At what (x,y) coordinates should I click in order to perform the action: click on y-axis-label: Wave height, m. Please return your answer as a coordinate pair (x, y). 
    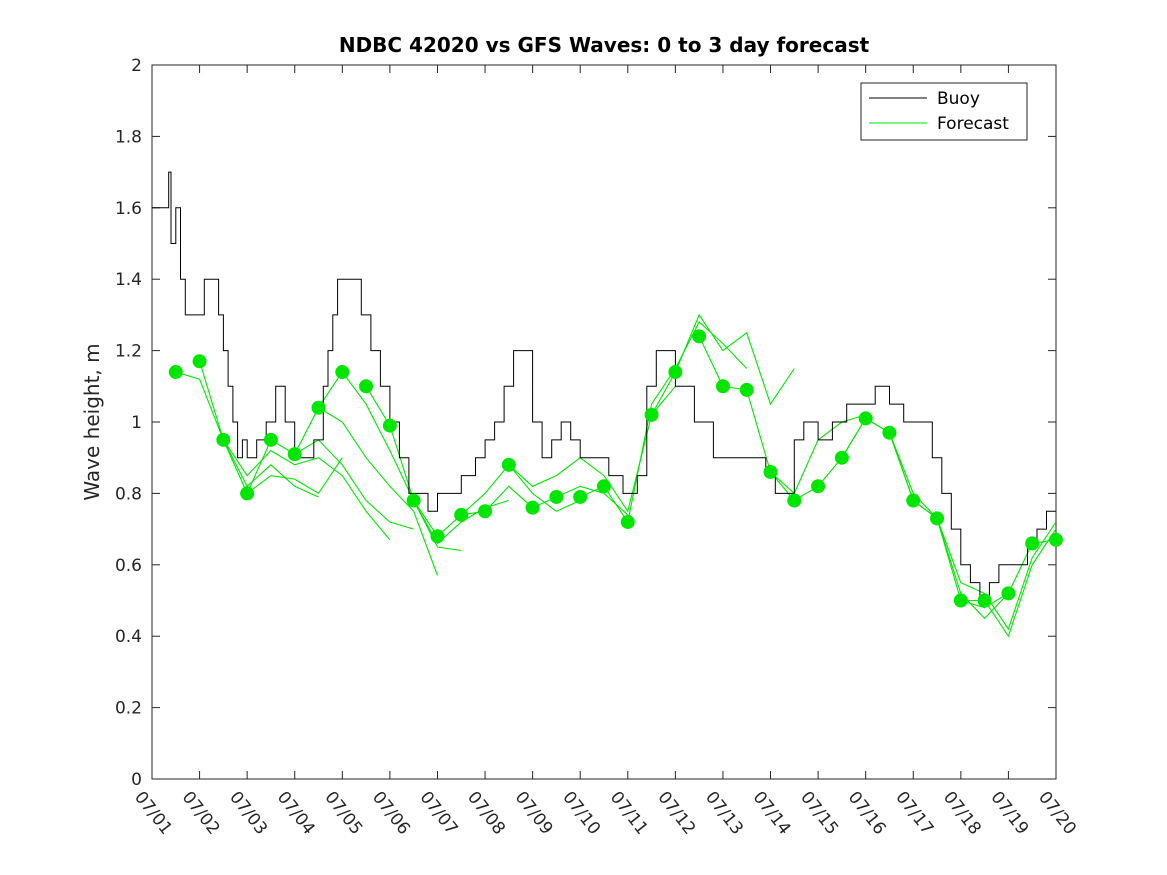
    Looking at the image, I should click on (92, 421).